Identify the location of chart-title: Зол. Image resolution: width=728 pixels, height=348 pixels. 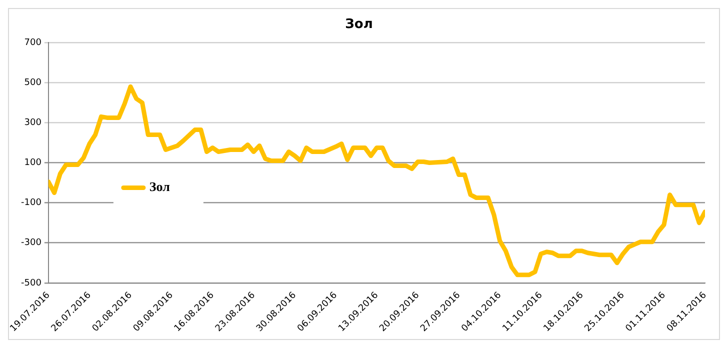
(359, 24).